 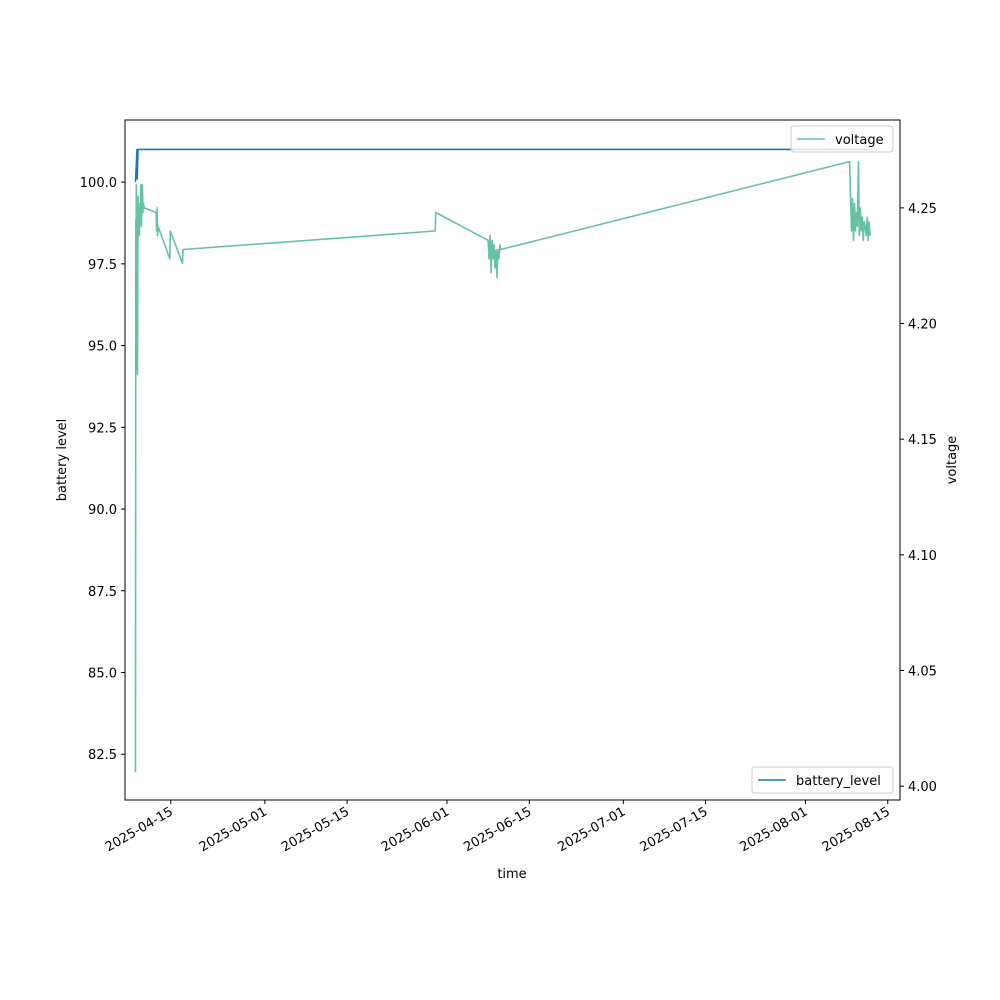 What do you see at coordinates (502, 165) in the screenshot?
I see `series-line-battery-level` at bounding box center [502, 165].